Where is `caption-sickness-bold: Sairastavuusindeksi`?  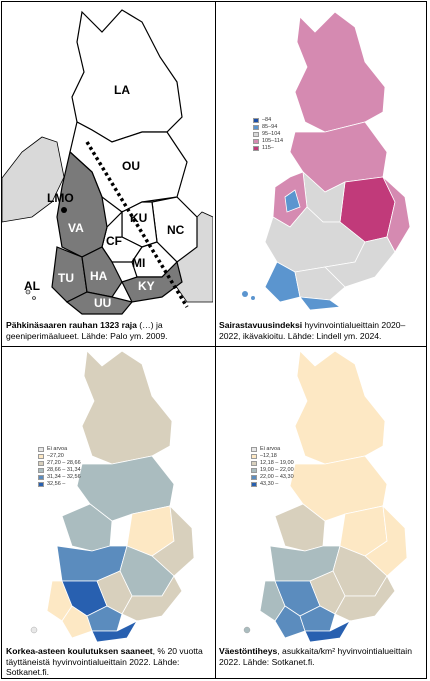 caption-sickness-bold: Sairastavuusindeksi is located at coordinates (261, 325).